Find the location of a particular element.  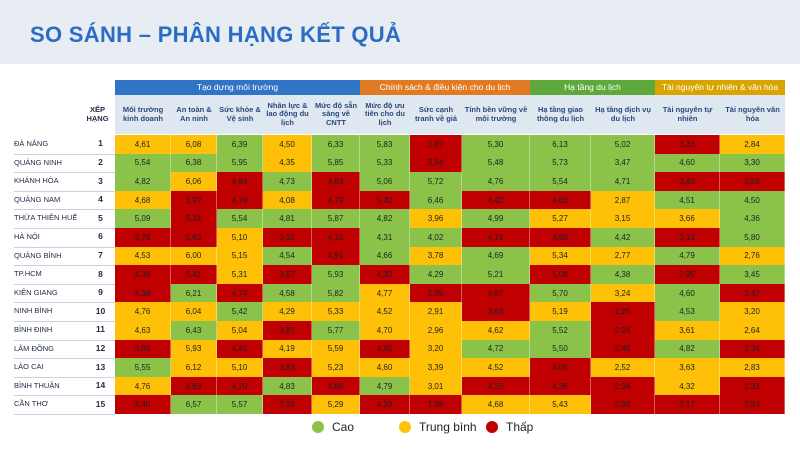

score-cell: 5,42 is located at coordinates (240, 311).